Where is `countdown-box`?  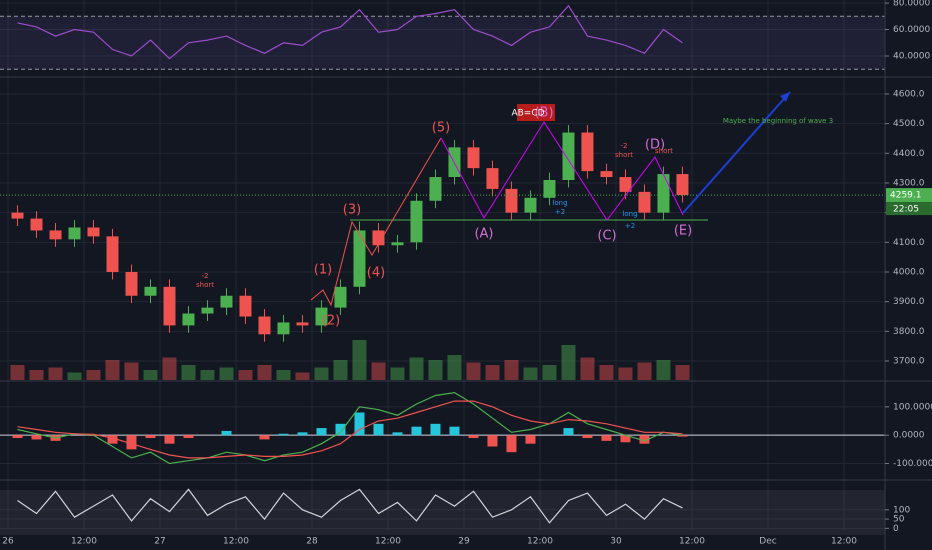
countdown-box is located at coordinates (909, 209).